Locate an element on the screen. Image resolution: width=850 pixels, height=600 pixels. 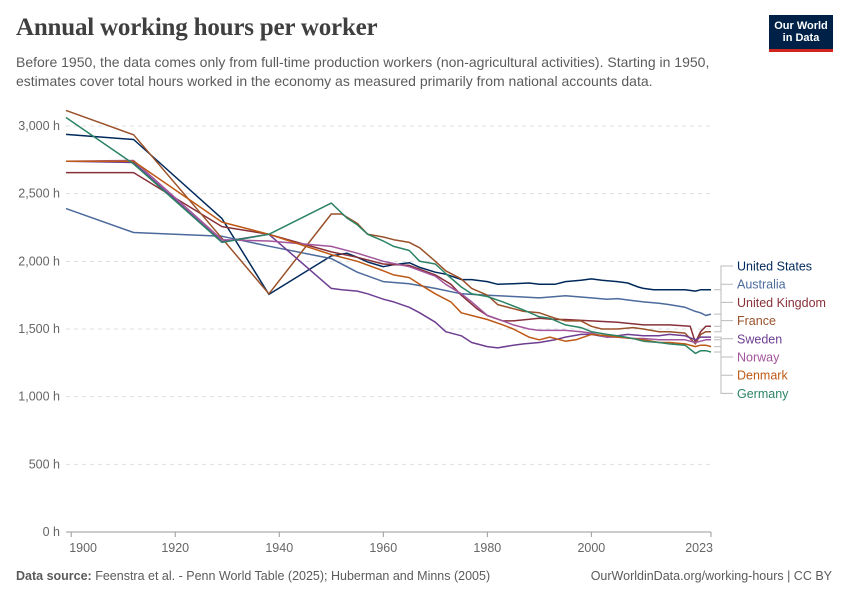
legend-item-sweden: Sweden is located at coordinates (759, 339).